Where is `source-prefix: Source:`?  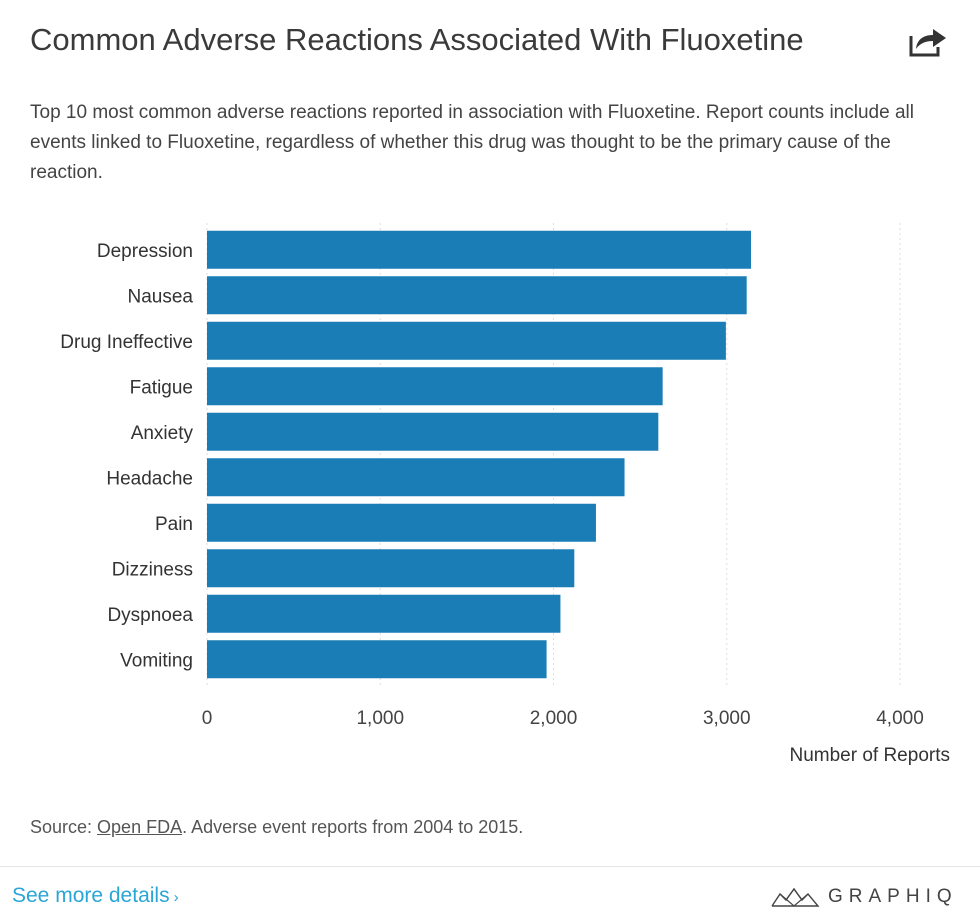
source-prefix: Source: is located at coordinates (64, 827).